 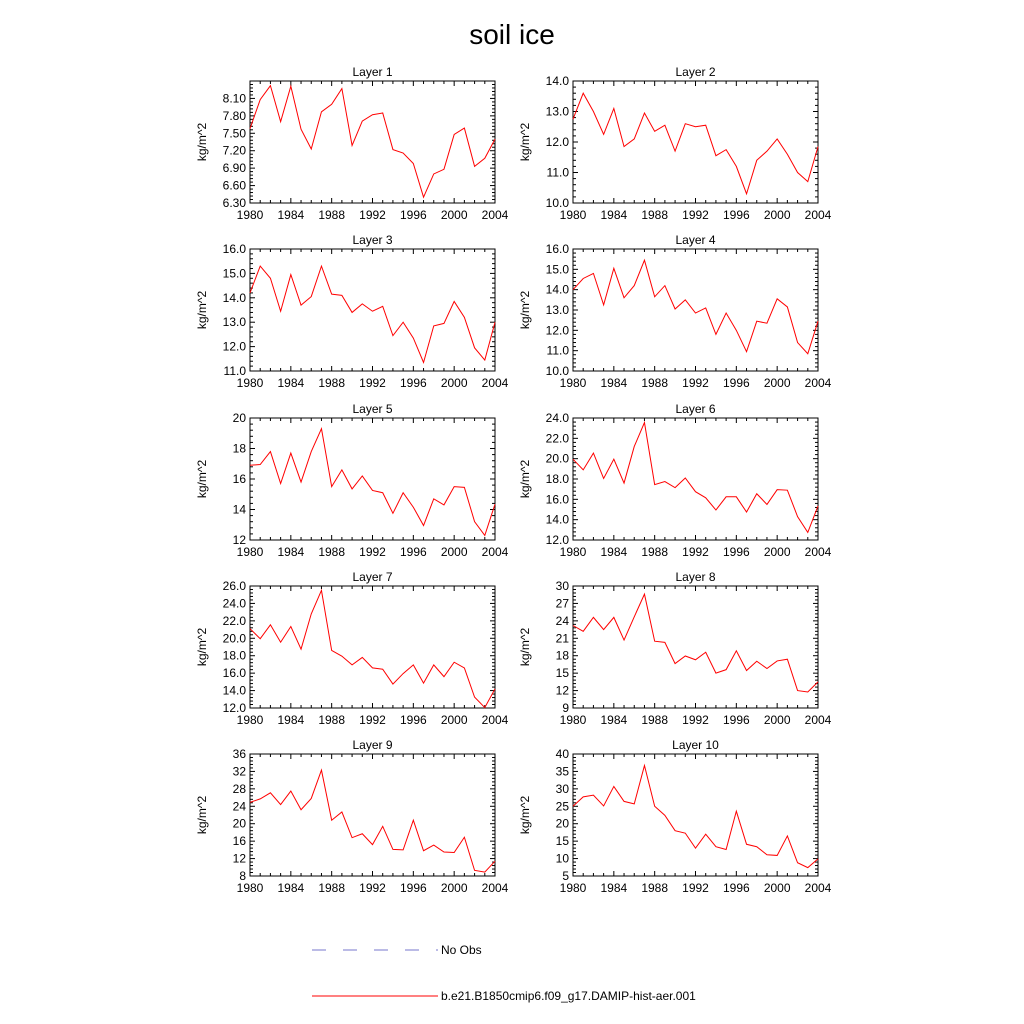 What do you see at coordinates (563, 656) in the screenshot?
I see `y-tick-label: 18` at bounding box center [563, 656].